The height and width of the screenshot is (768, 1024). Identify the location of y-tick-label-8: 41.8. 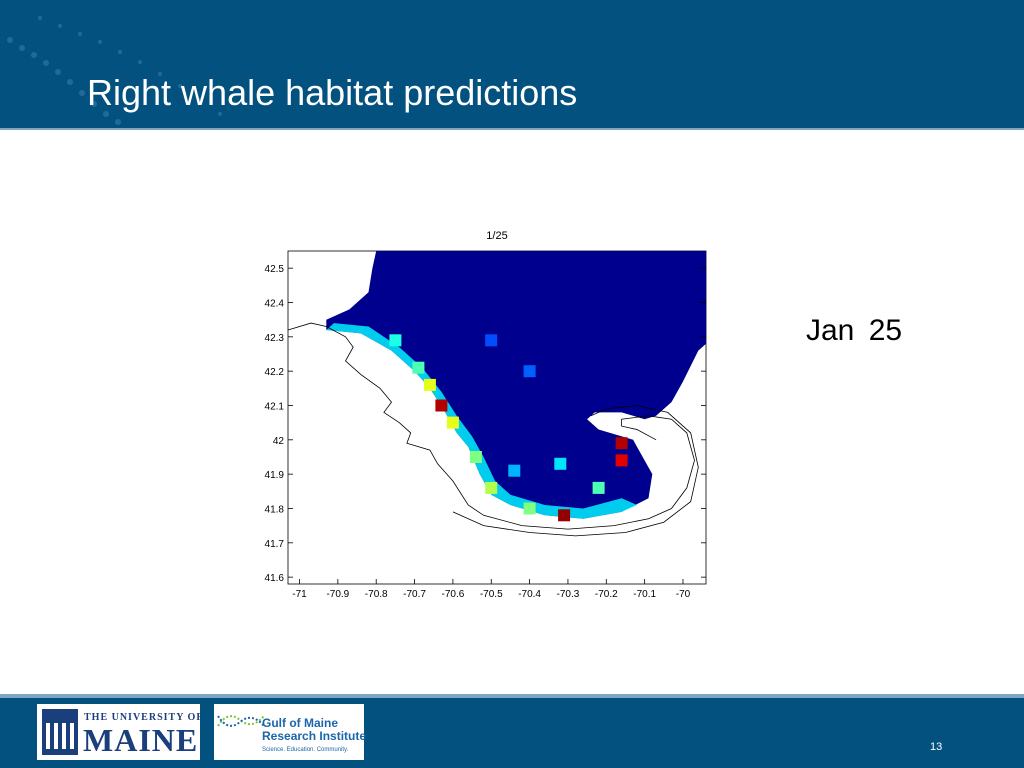
(275, 509).